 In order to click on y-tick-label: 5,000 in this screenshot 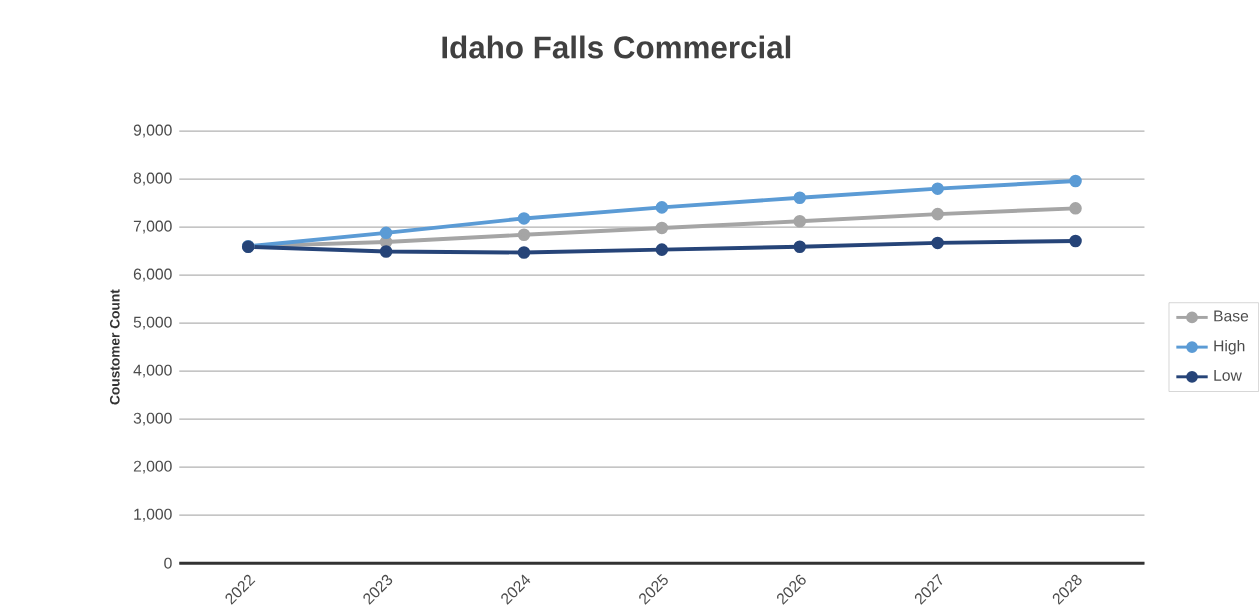, I will do `click(152, 323)`.